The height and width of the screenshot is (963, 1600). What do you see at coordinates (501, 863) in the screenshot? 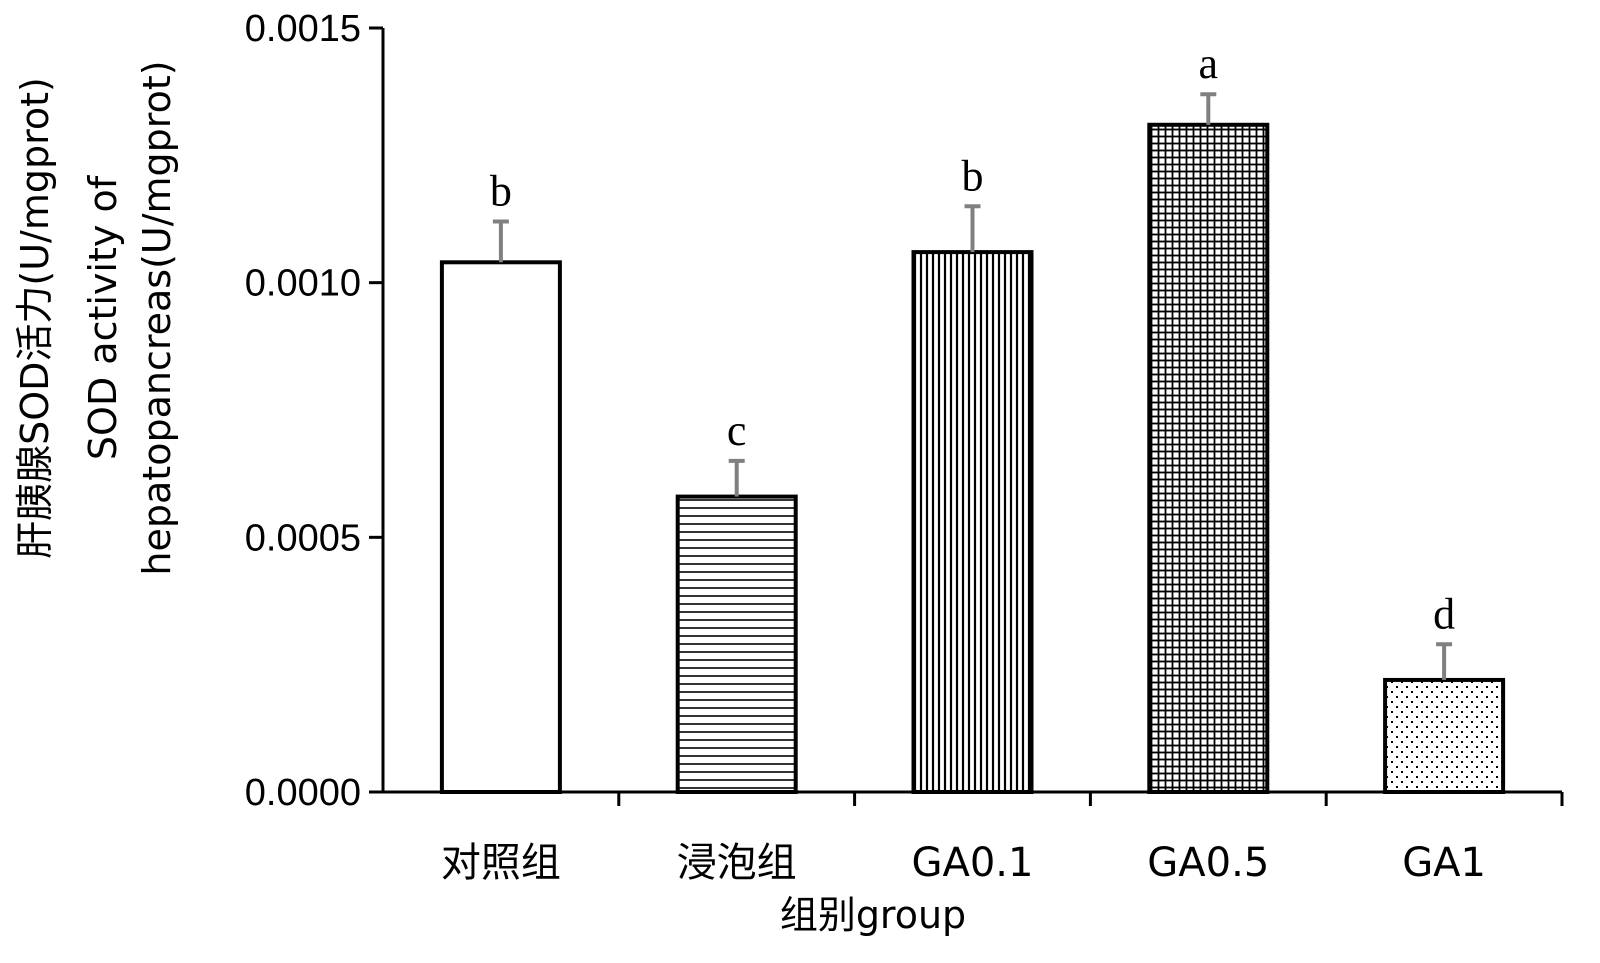
I see `x-category-label-1: 对照组` at bounding box center [501, 863].